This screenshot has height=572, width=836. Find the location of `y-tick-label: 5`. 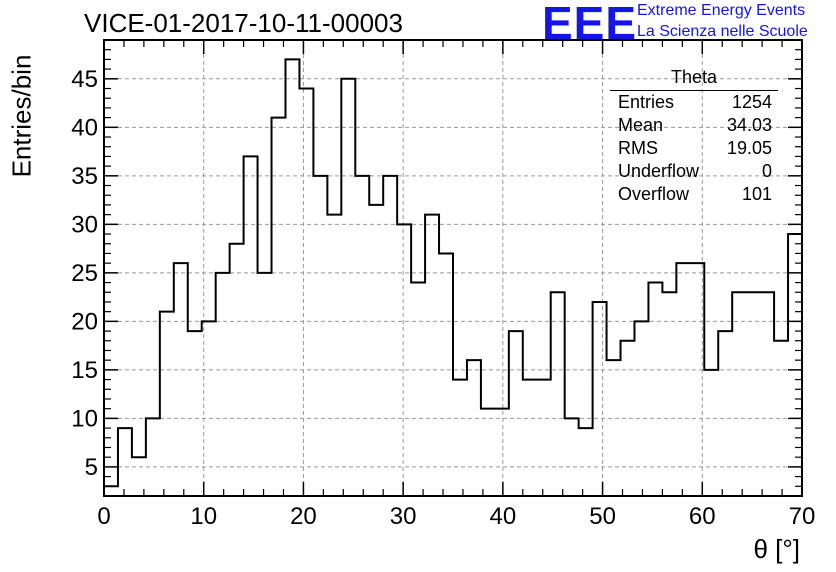

y-tick-label: 5 is located at coordinates (91, 467).